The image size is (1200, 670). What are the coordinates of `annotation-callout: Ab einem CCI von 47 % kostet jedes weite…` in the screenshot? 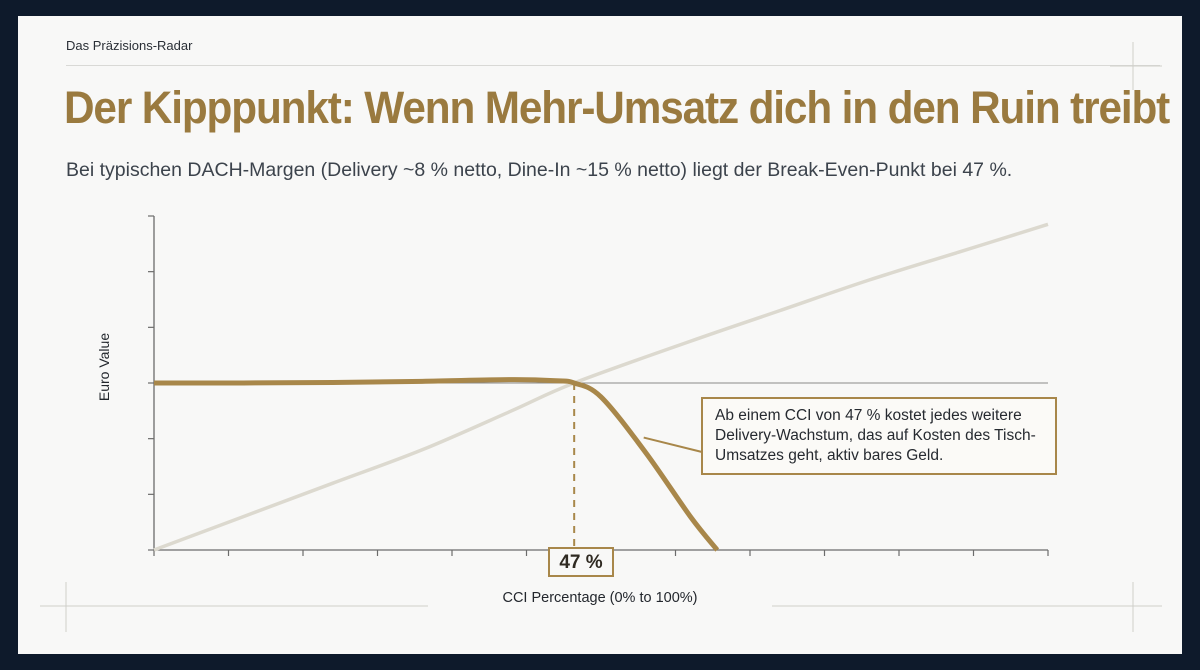 It's located at (879, 436).